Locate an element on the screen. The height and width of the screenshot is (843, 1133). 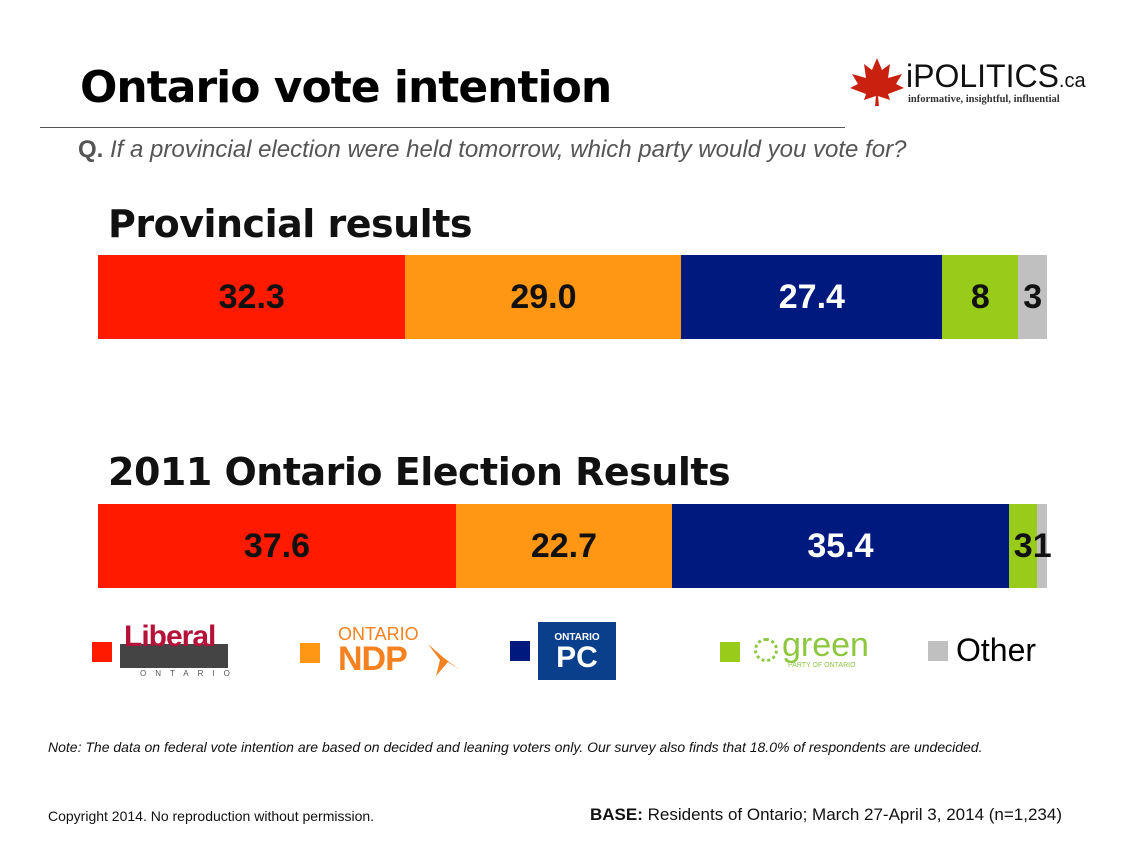
data-label-green: 3 is located at coordinates (1023, 545).